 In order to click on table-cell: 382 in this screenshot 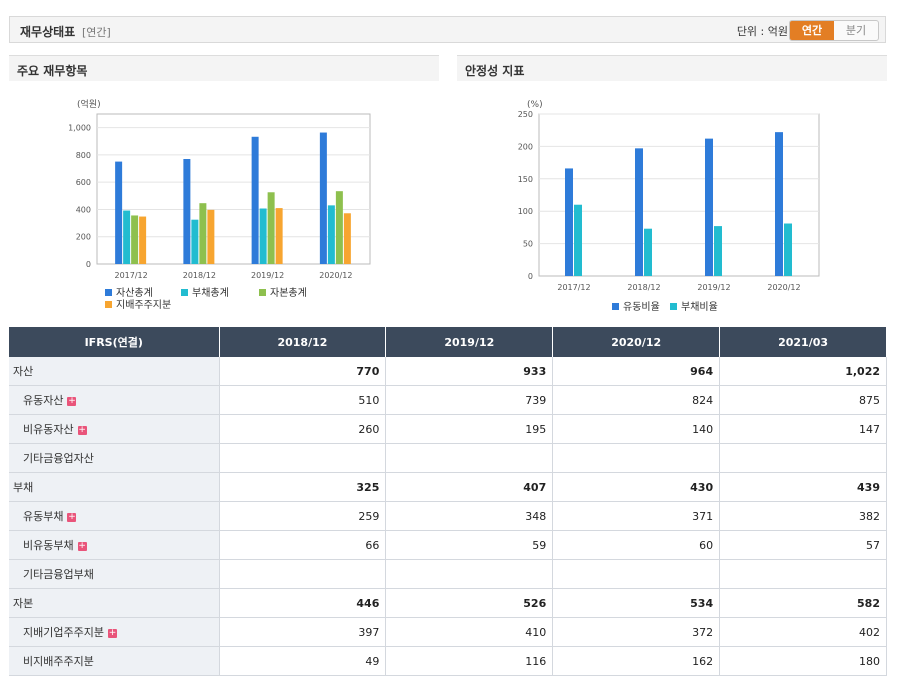, I will do `click(803, 516)`.